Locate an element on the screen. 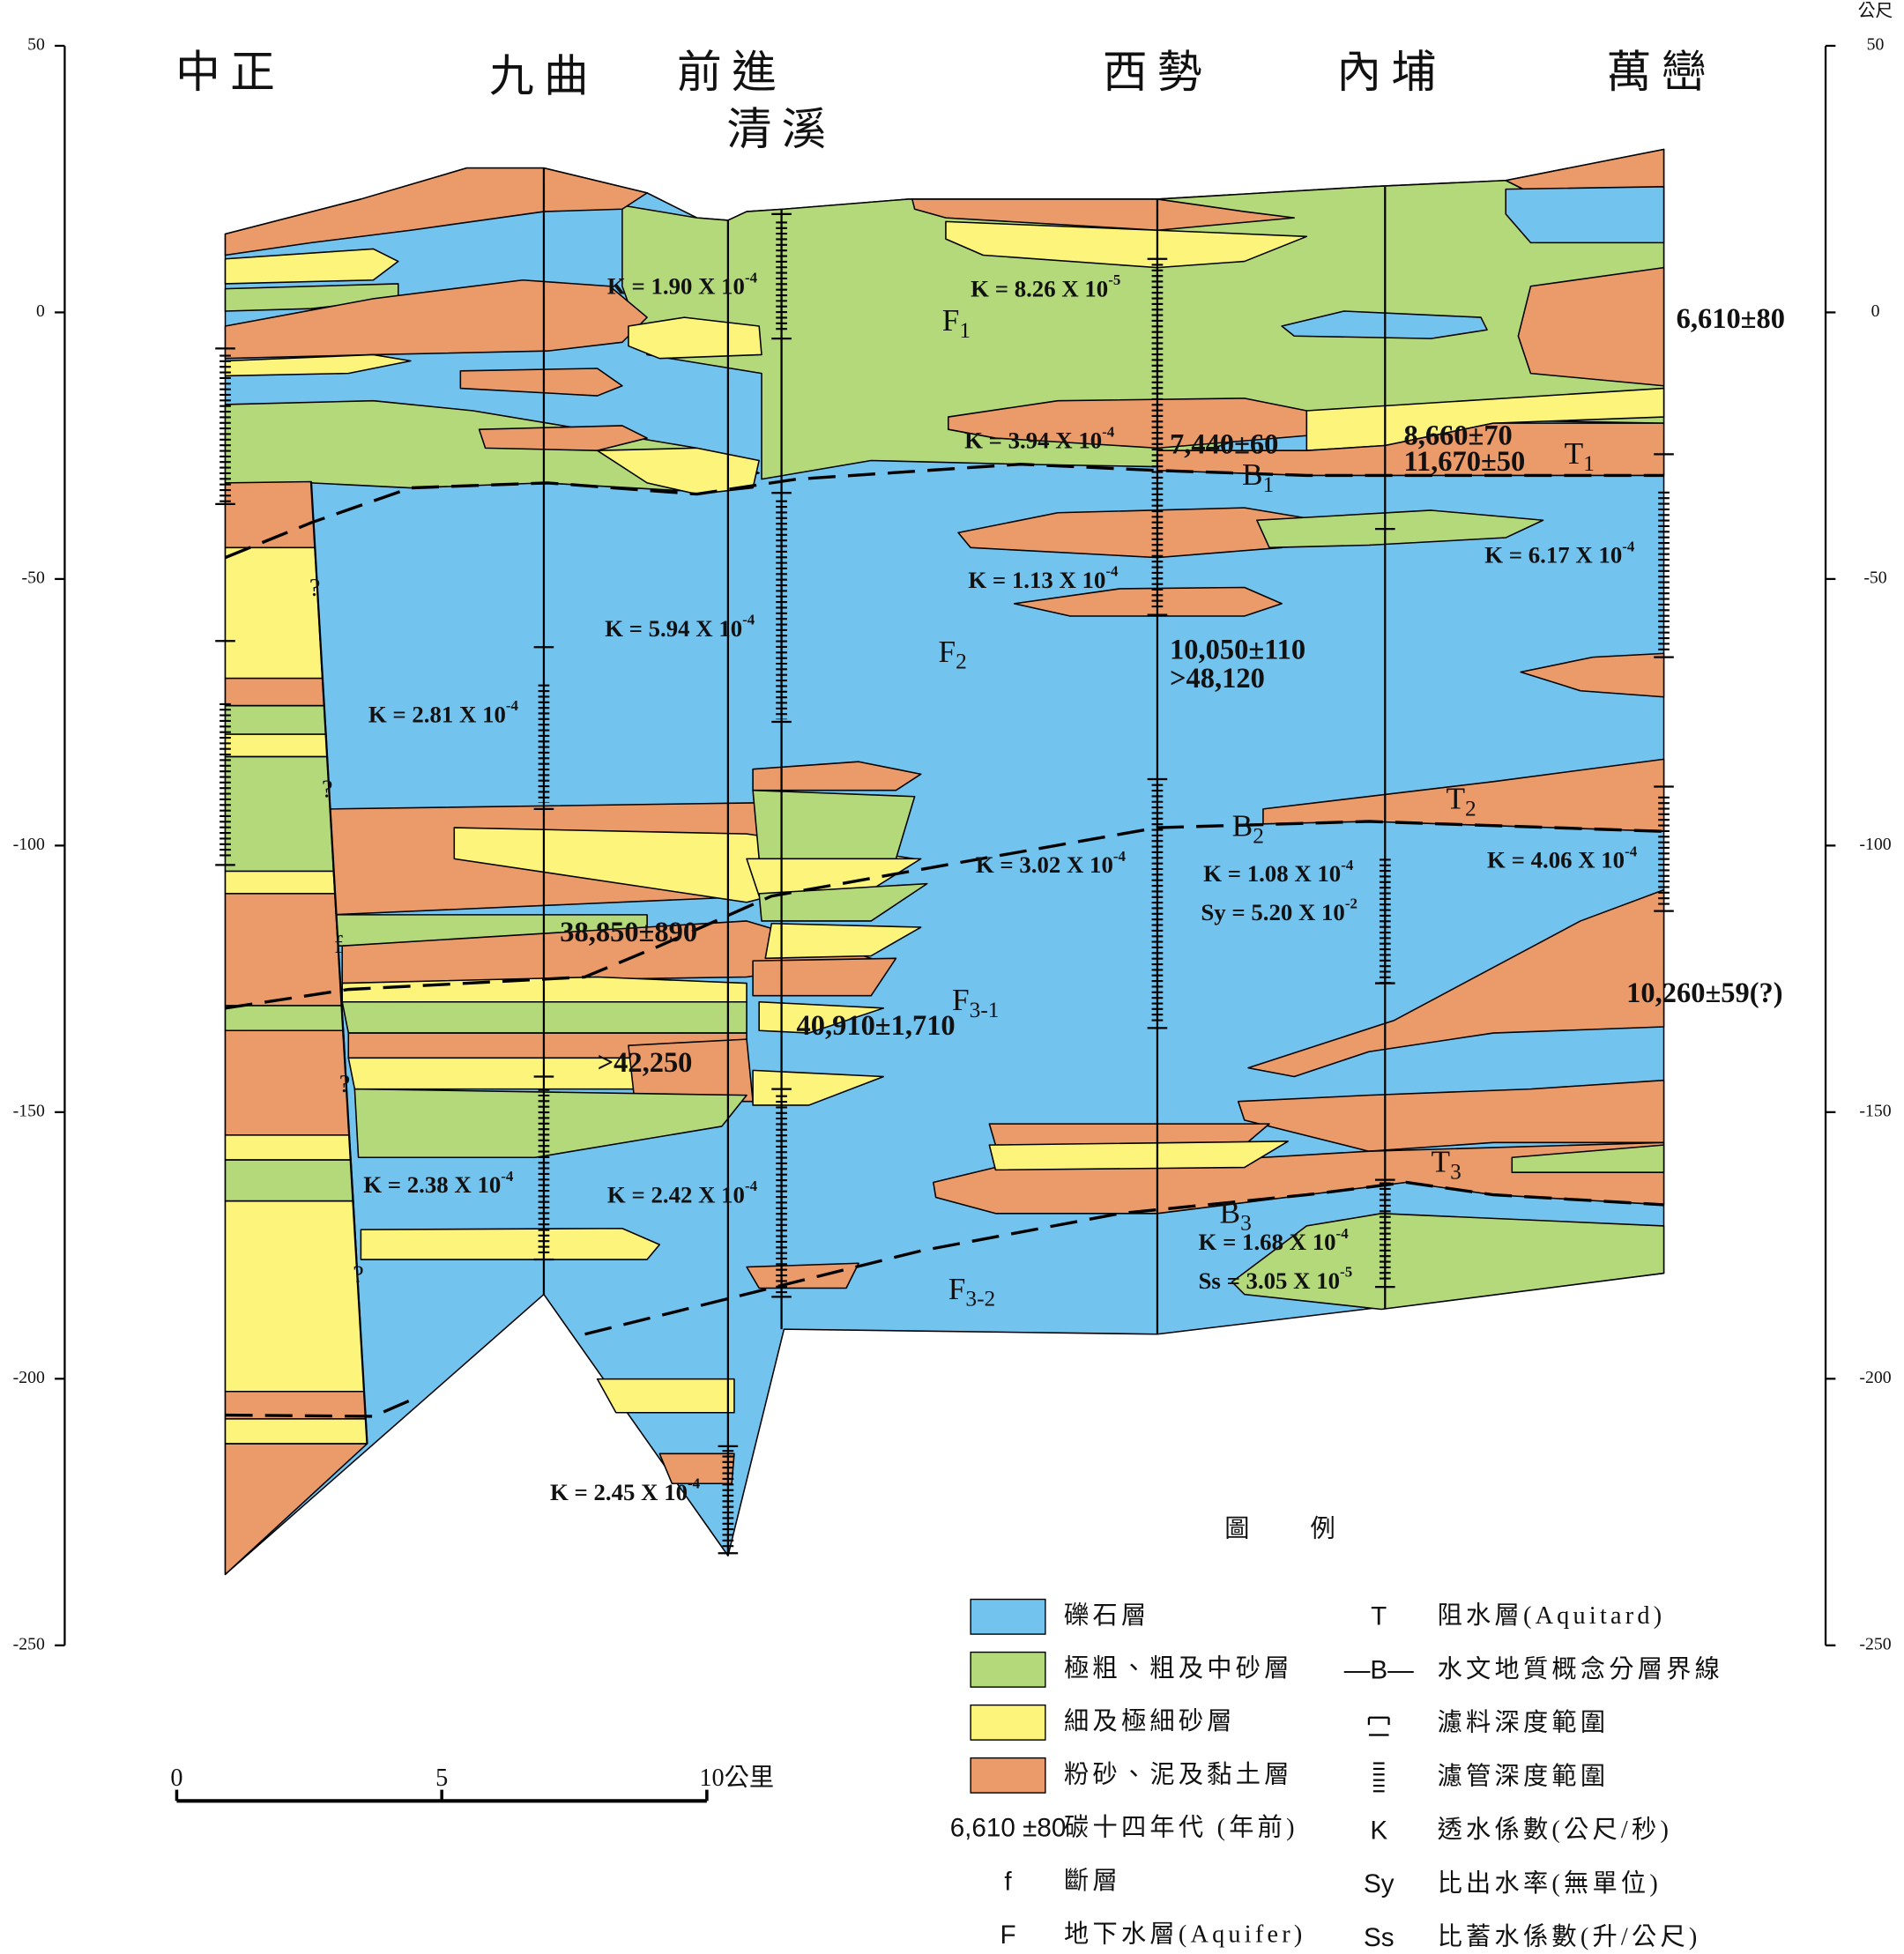  c14-date: 7,440±60 is located at coordinates (1224, 444).